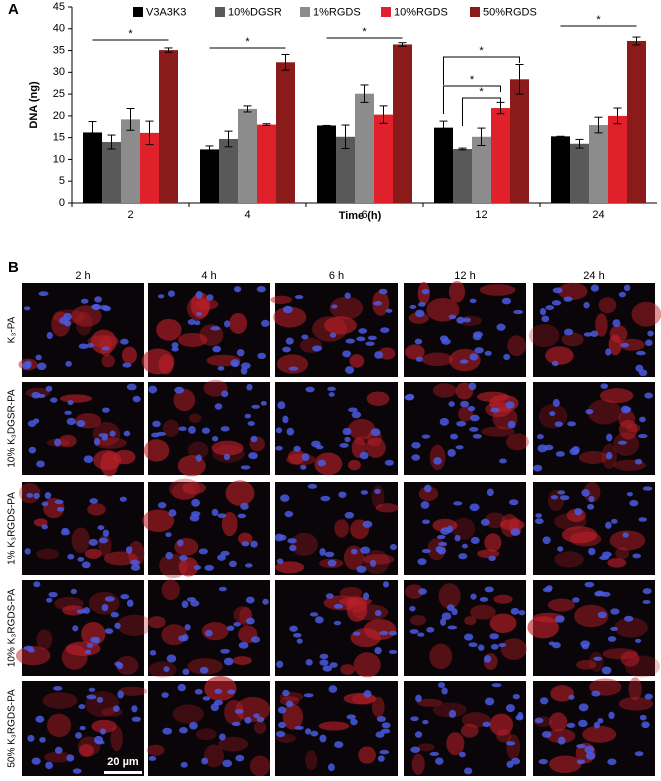 The height and width of the screenshot is (781, 661). Describe the element at coordinates (59, 50) in the screenshot. I see `y-tick-label: 35` at that location.